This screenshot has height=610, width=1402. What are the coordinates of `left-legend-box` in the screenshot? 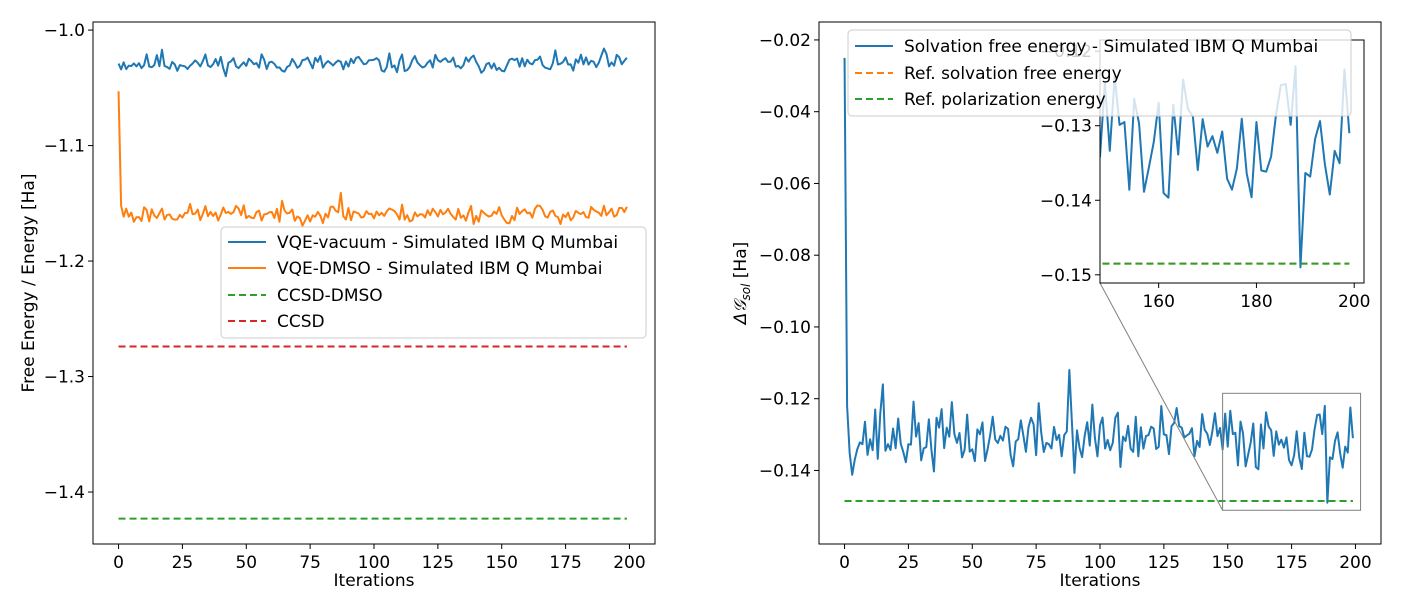 It's located at (433, 282).